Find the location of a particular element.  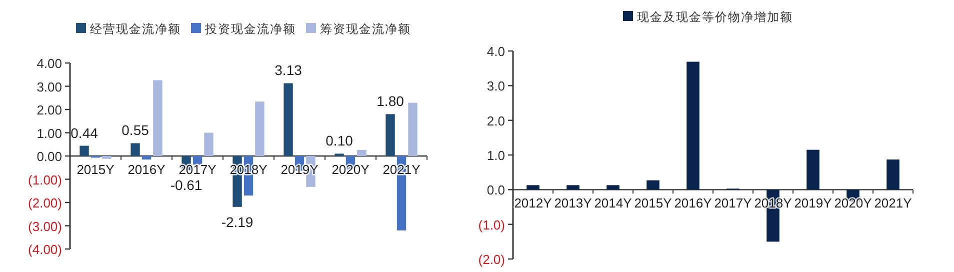

y-tick-label: 3.0 is located at coordinates (495, 86).